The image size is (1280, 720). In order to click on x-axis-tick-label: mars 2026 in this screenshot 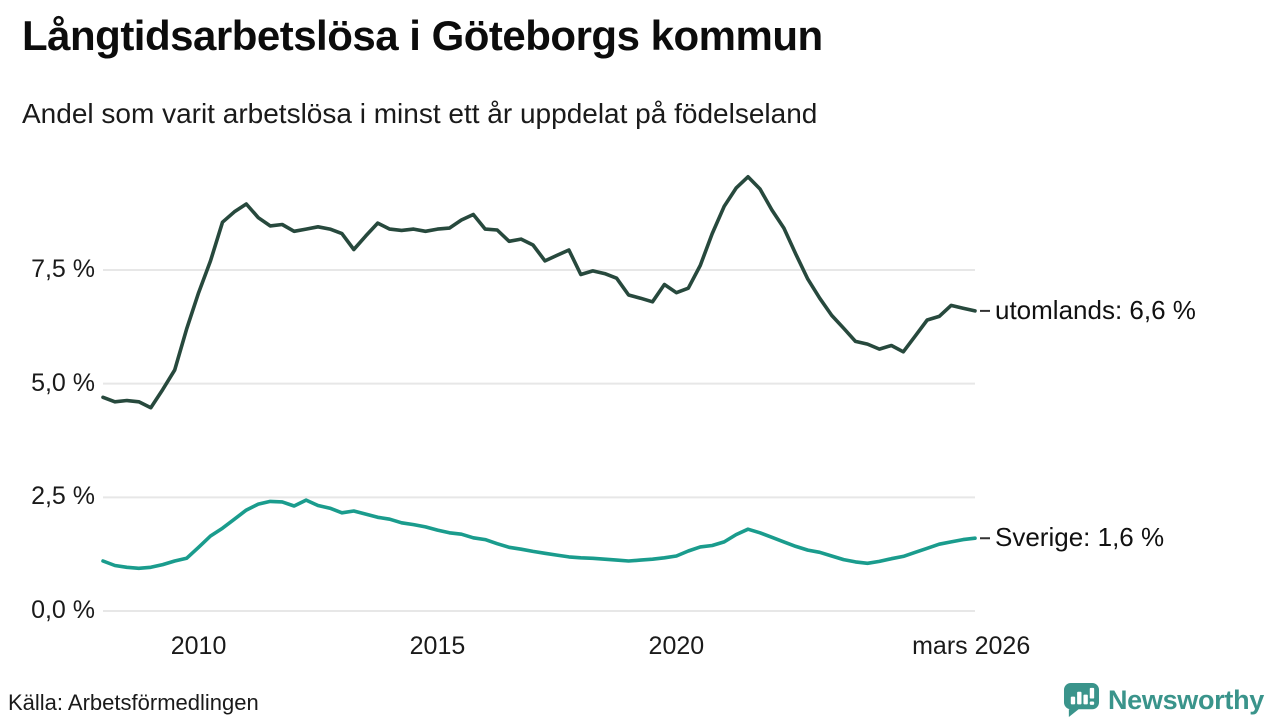, I will do `click(971, 646)`.